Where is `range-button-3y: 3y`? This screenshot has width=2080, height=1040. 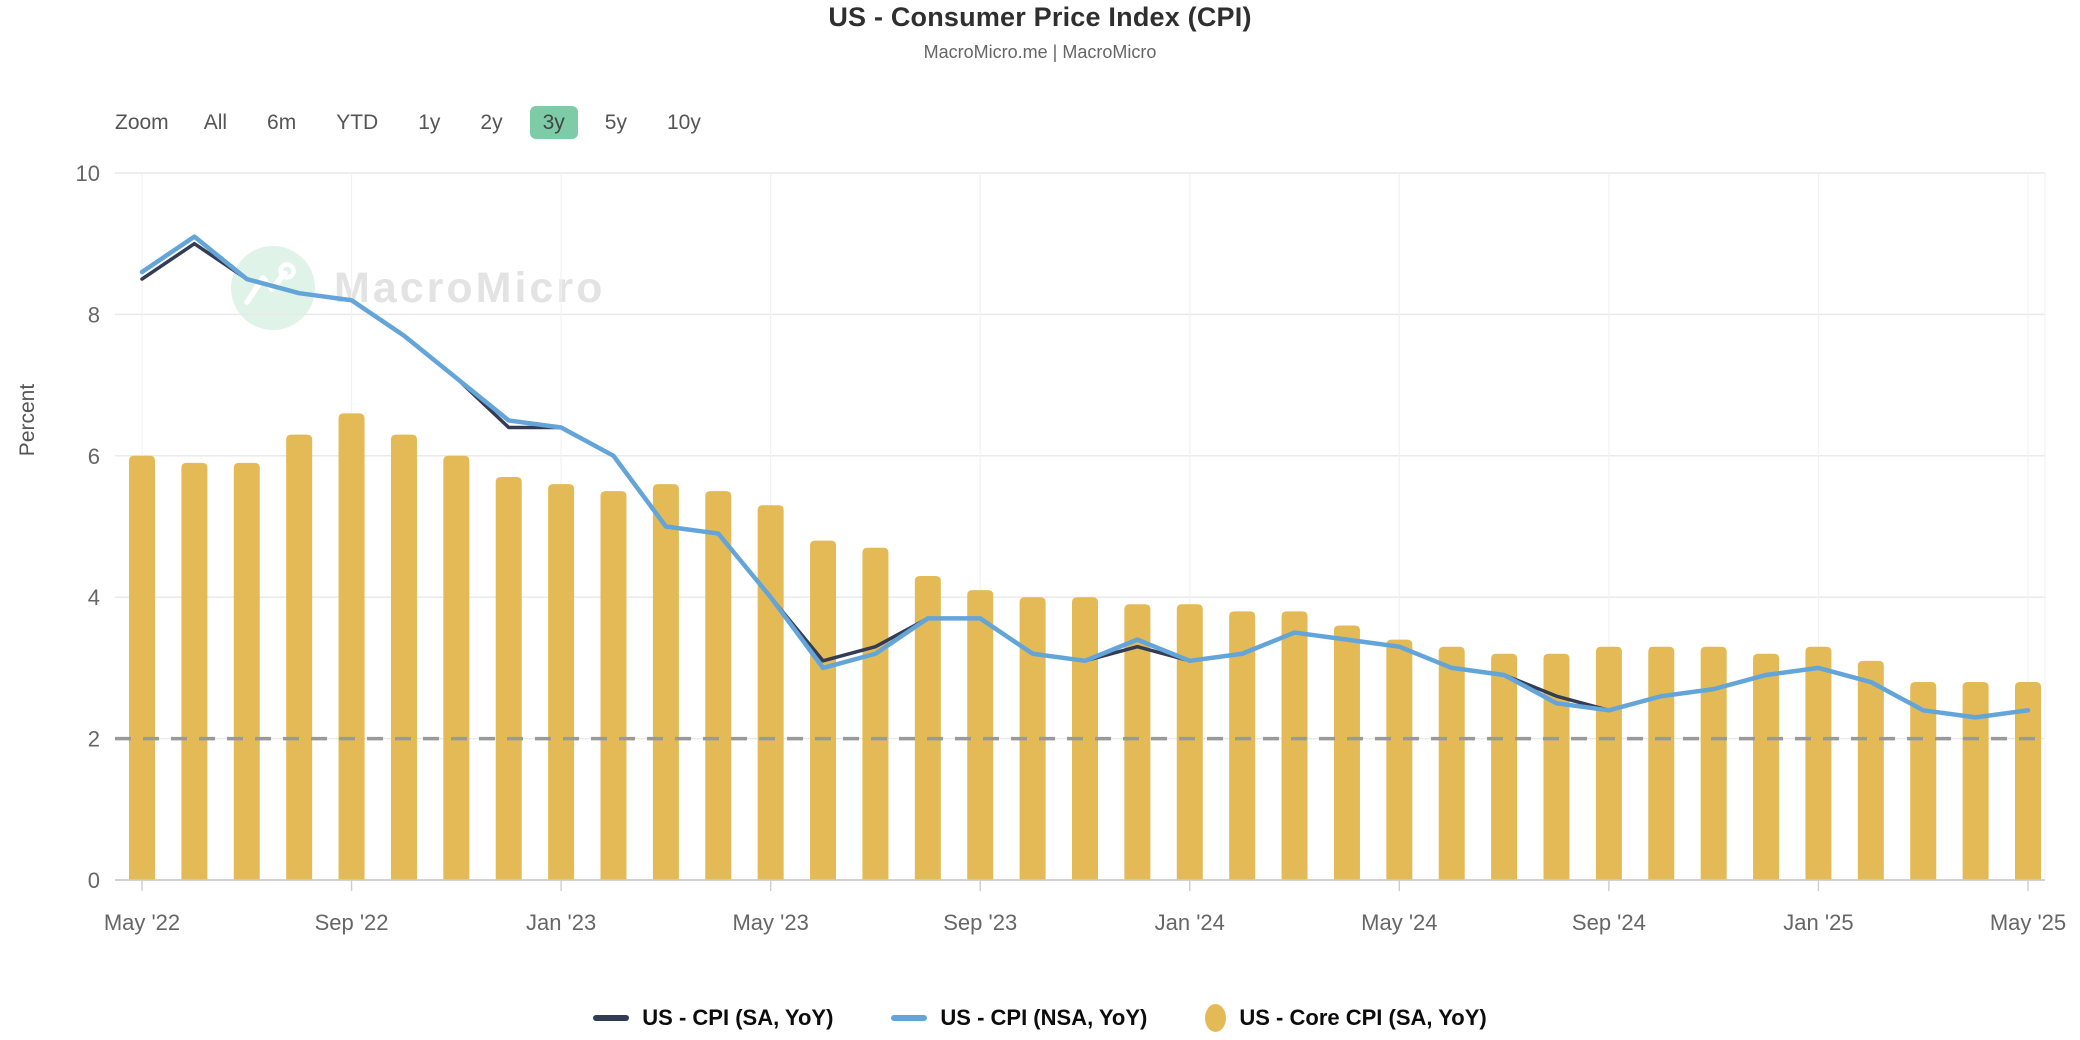 range-button-3y: 3y is located at coordinates (553, 122).